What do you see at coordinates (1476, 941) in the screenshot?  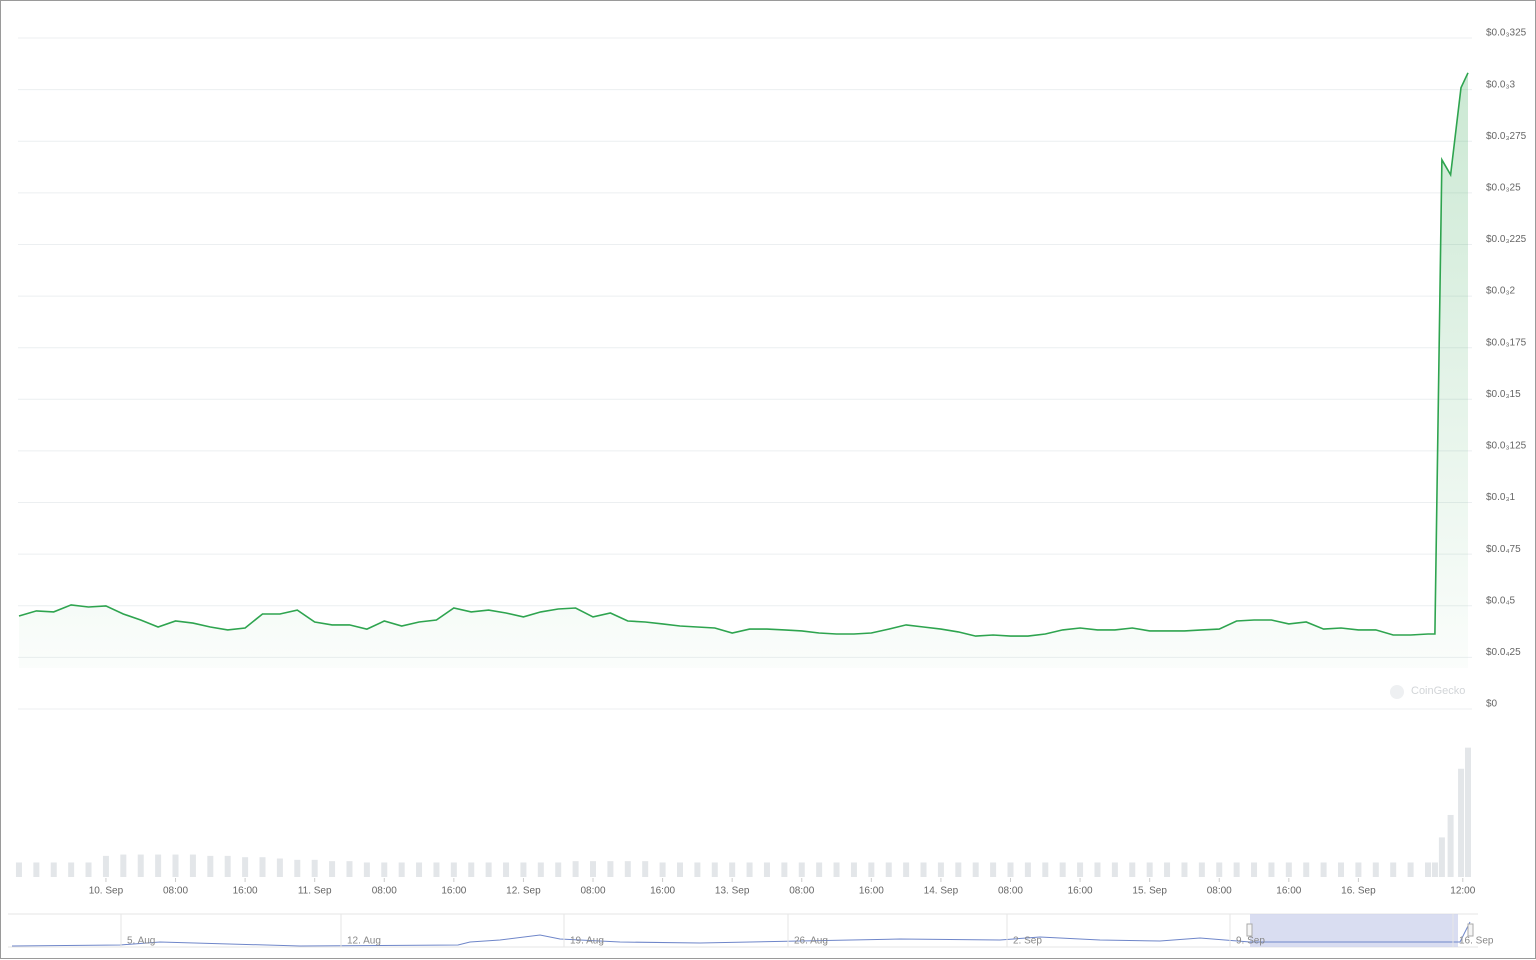 I see `navigator-label: 16. Sep` at bounding box center [1476, 941].